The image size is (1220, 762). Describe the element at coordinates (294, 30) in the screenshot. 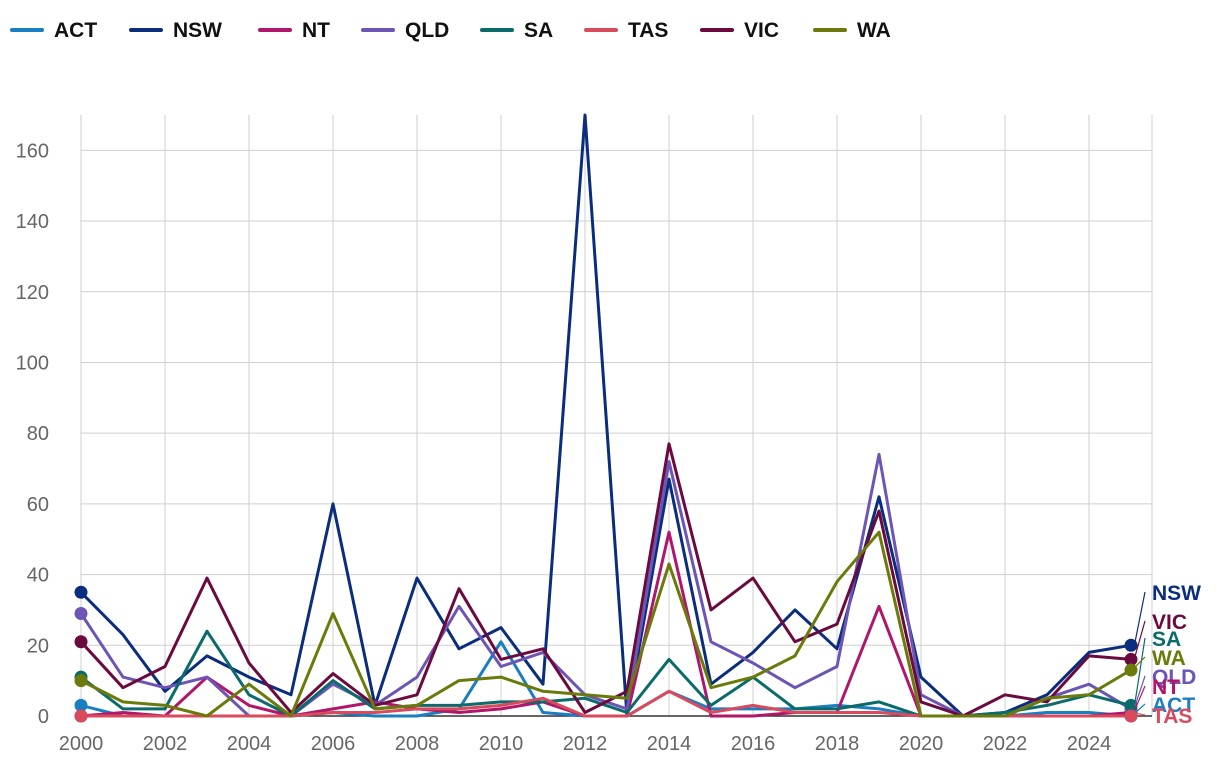

I see `legend-item-nt: NT` at that location.